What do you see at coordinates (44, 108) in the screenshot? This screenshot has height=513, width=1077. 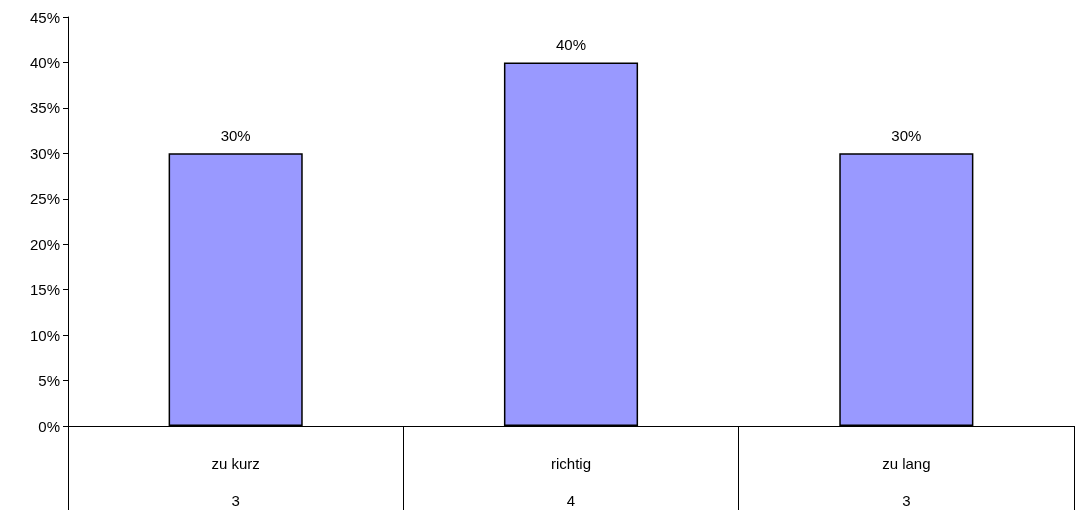 I see `y-tick-label: 35%` at bounding box center [44, 108].